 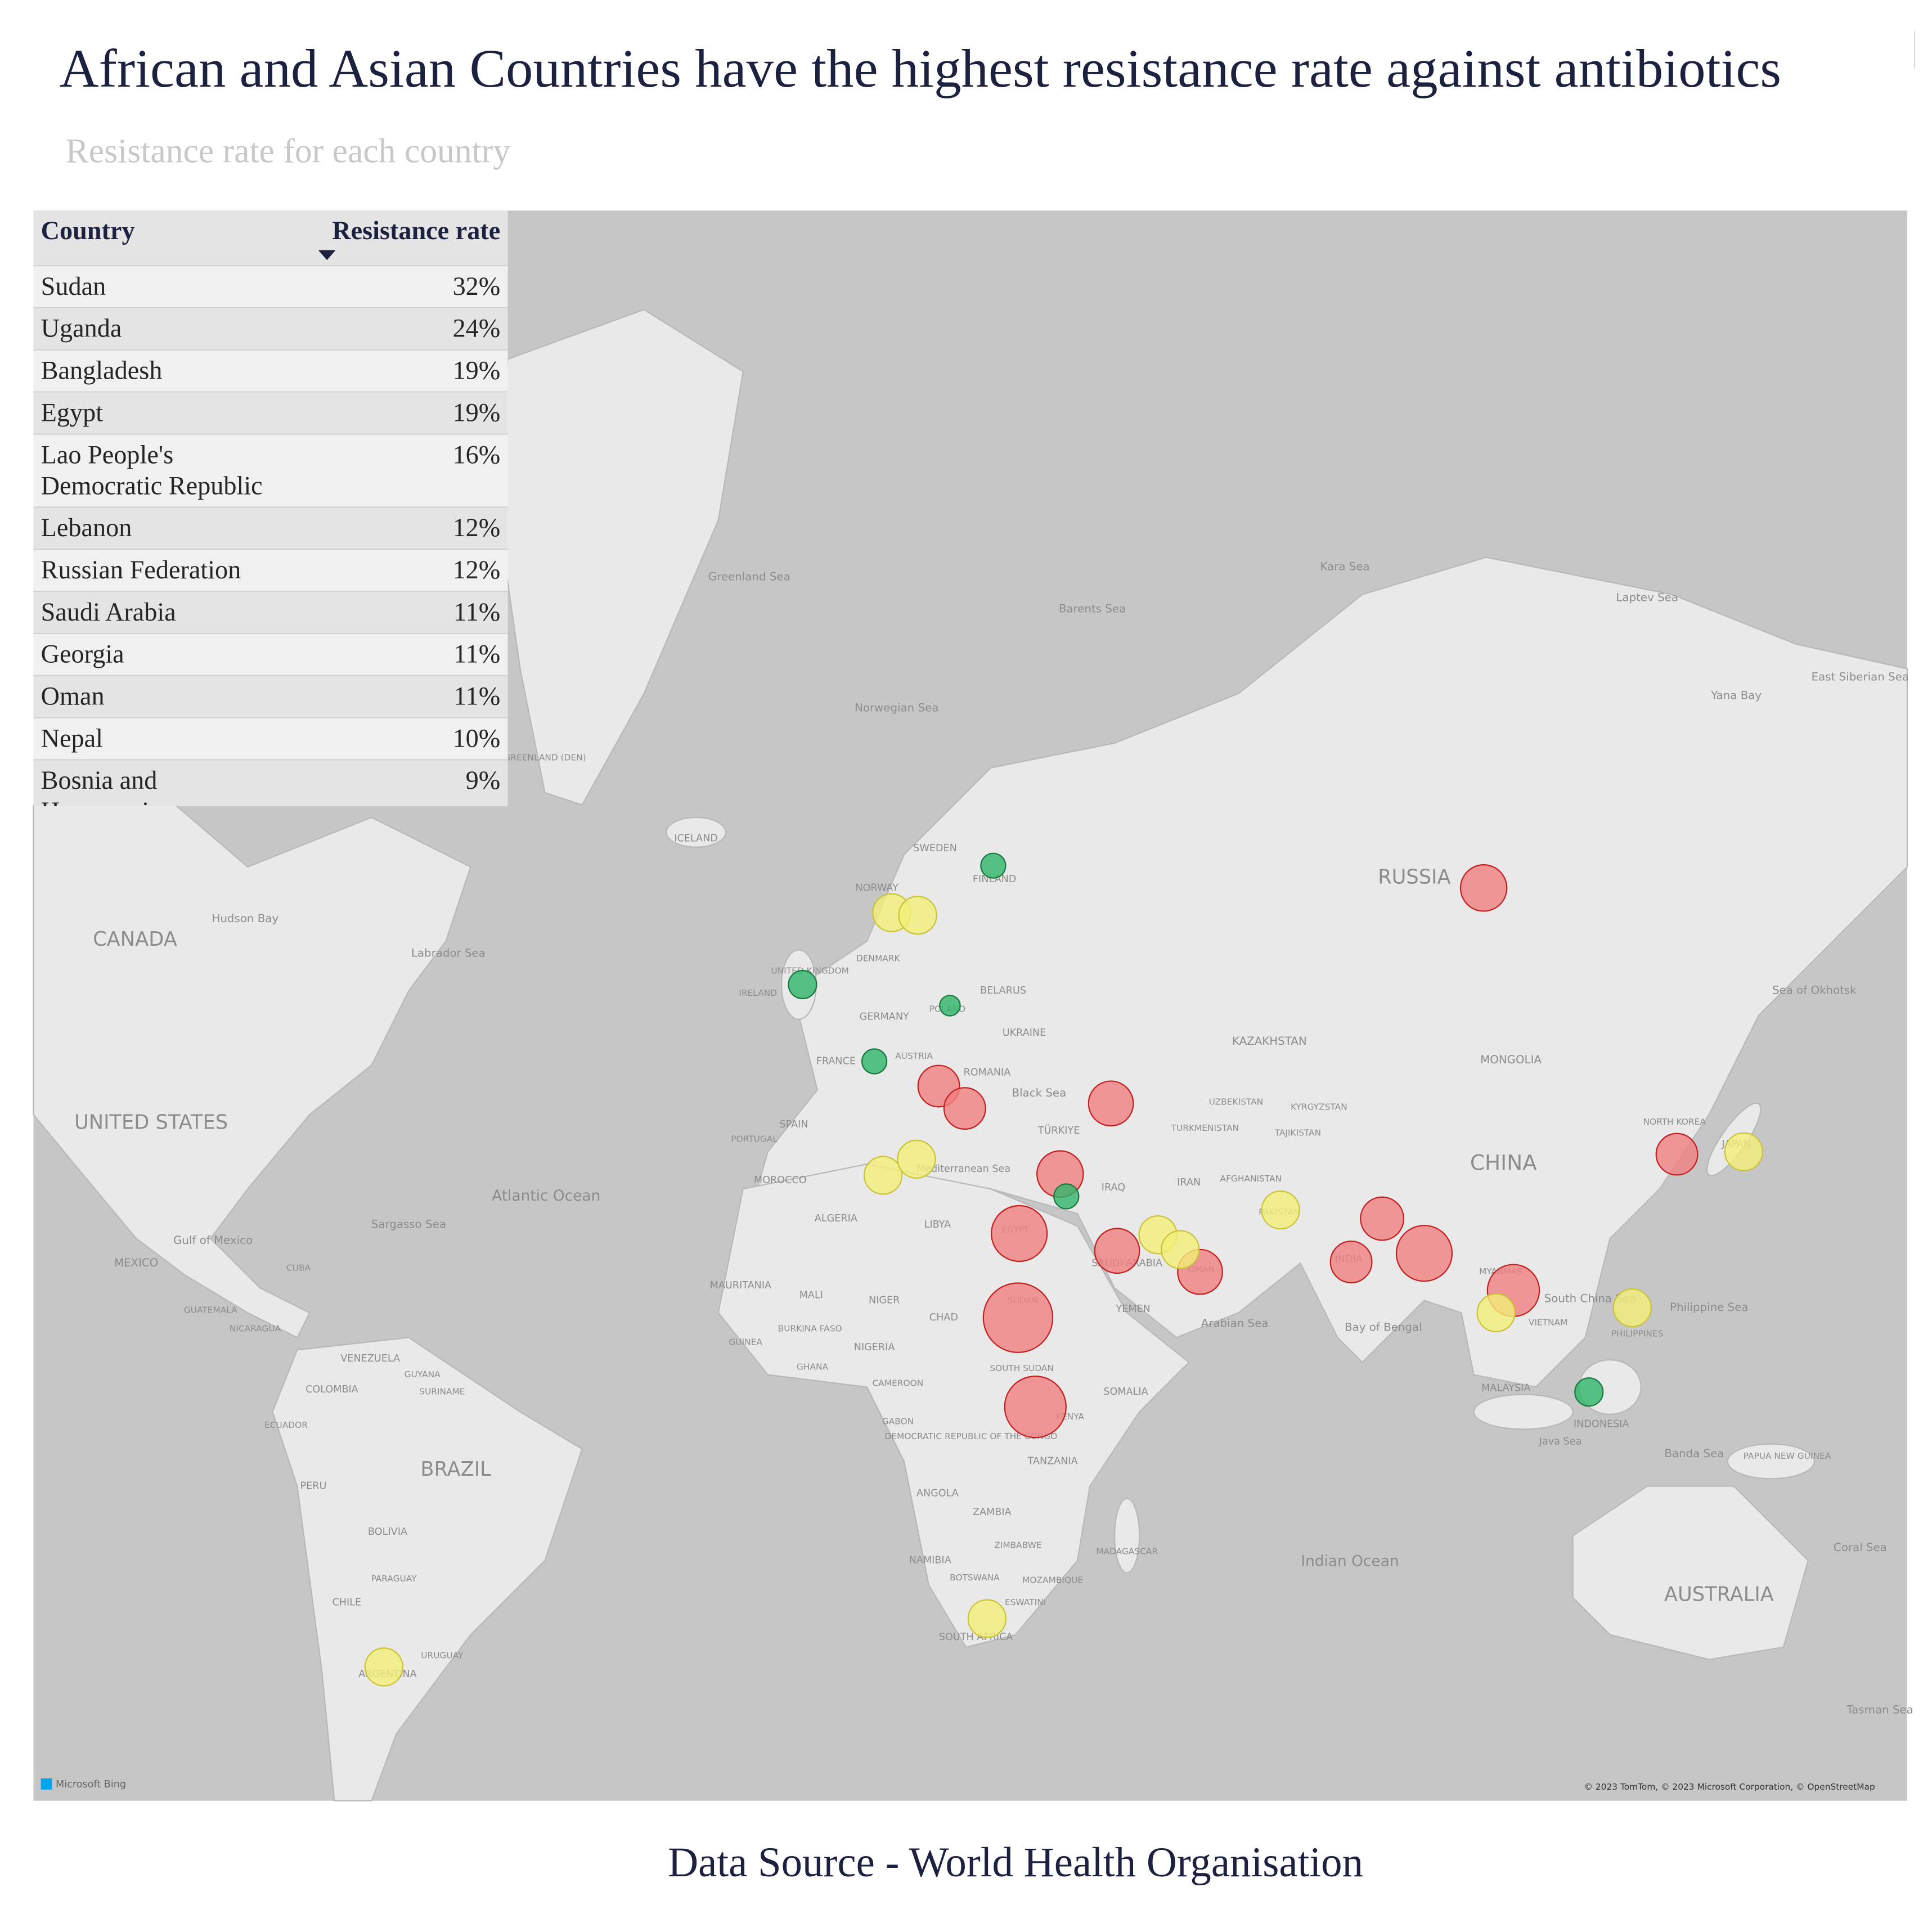 What do you see at coordinates (813, 1367) in the screenshot?
I see `map-label: GHANA` at bounding box center [813, 1367].